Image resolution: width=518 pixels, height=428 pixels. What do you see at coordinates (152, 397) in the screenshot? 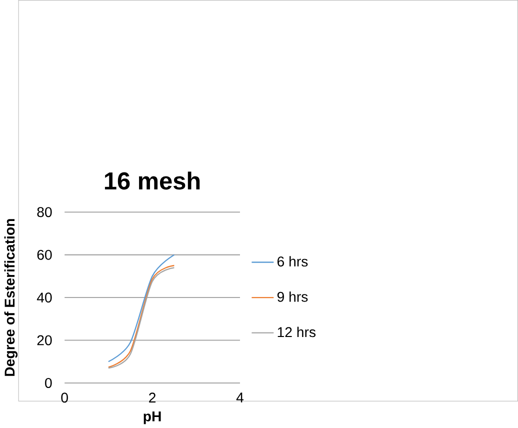
I see `x-tick-label: 2` at bounding box center [152, 397].